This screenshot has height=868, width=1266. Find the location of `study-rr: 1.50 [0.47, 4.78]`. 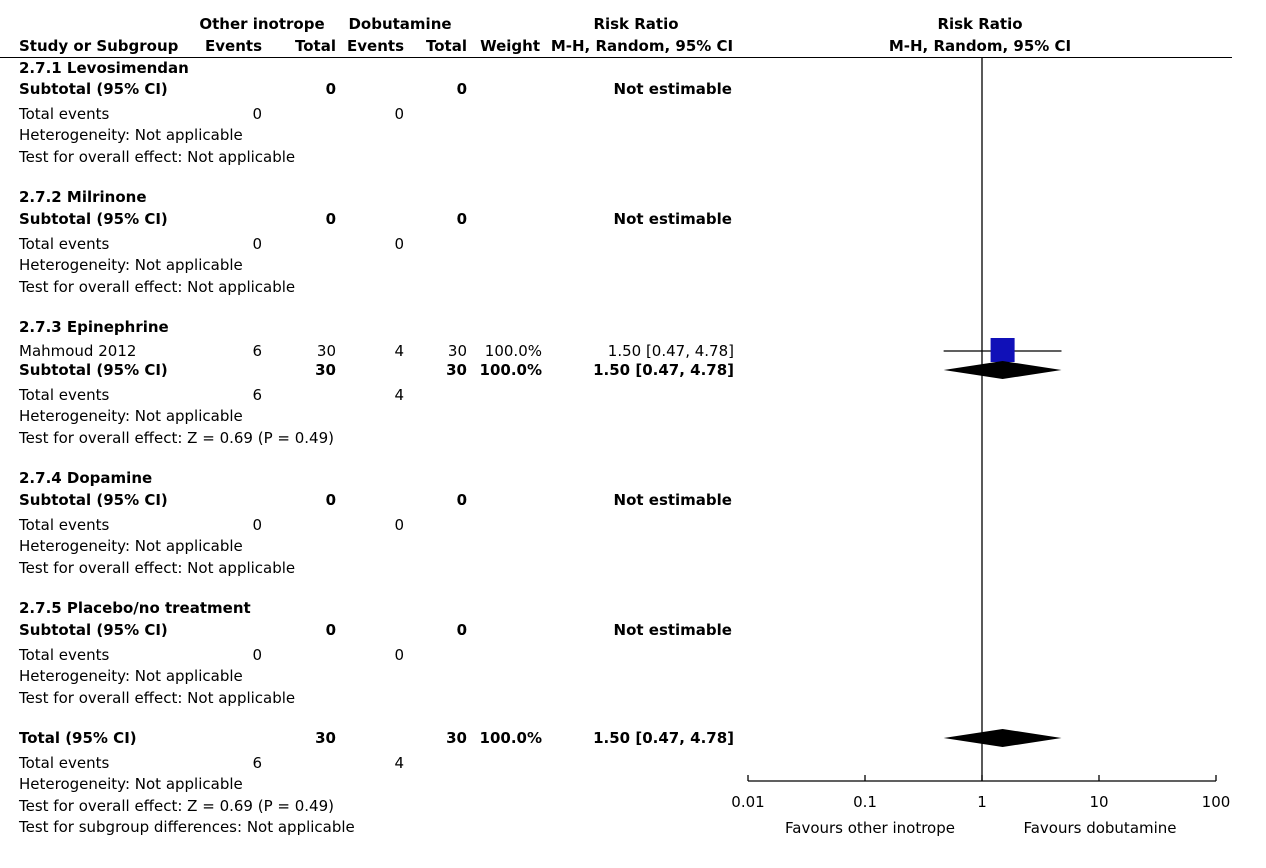

study-rr: 1.50 [0.47, 4.78] is located at coordinates (670, 351).